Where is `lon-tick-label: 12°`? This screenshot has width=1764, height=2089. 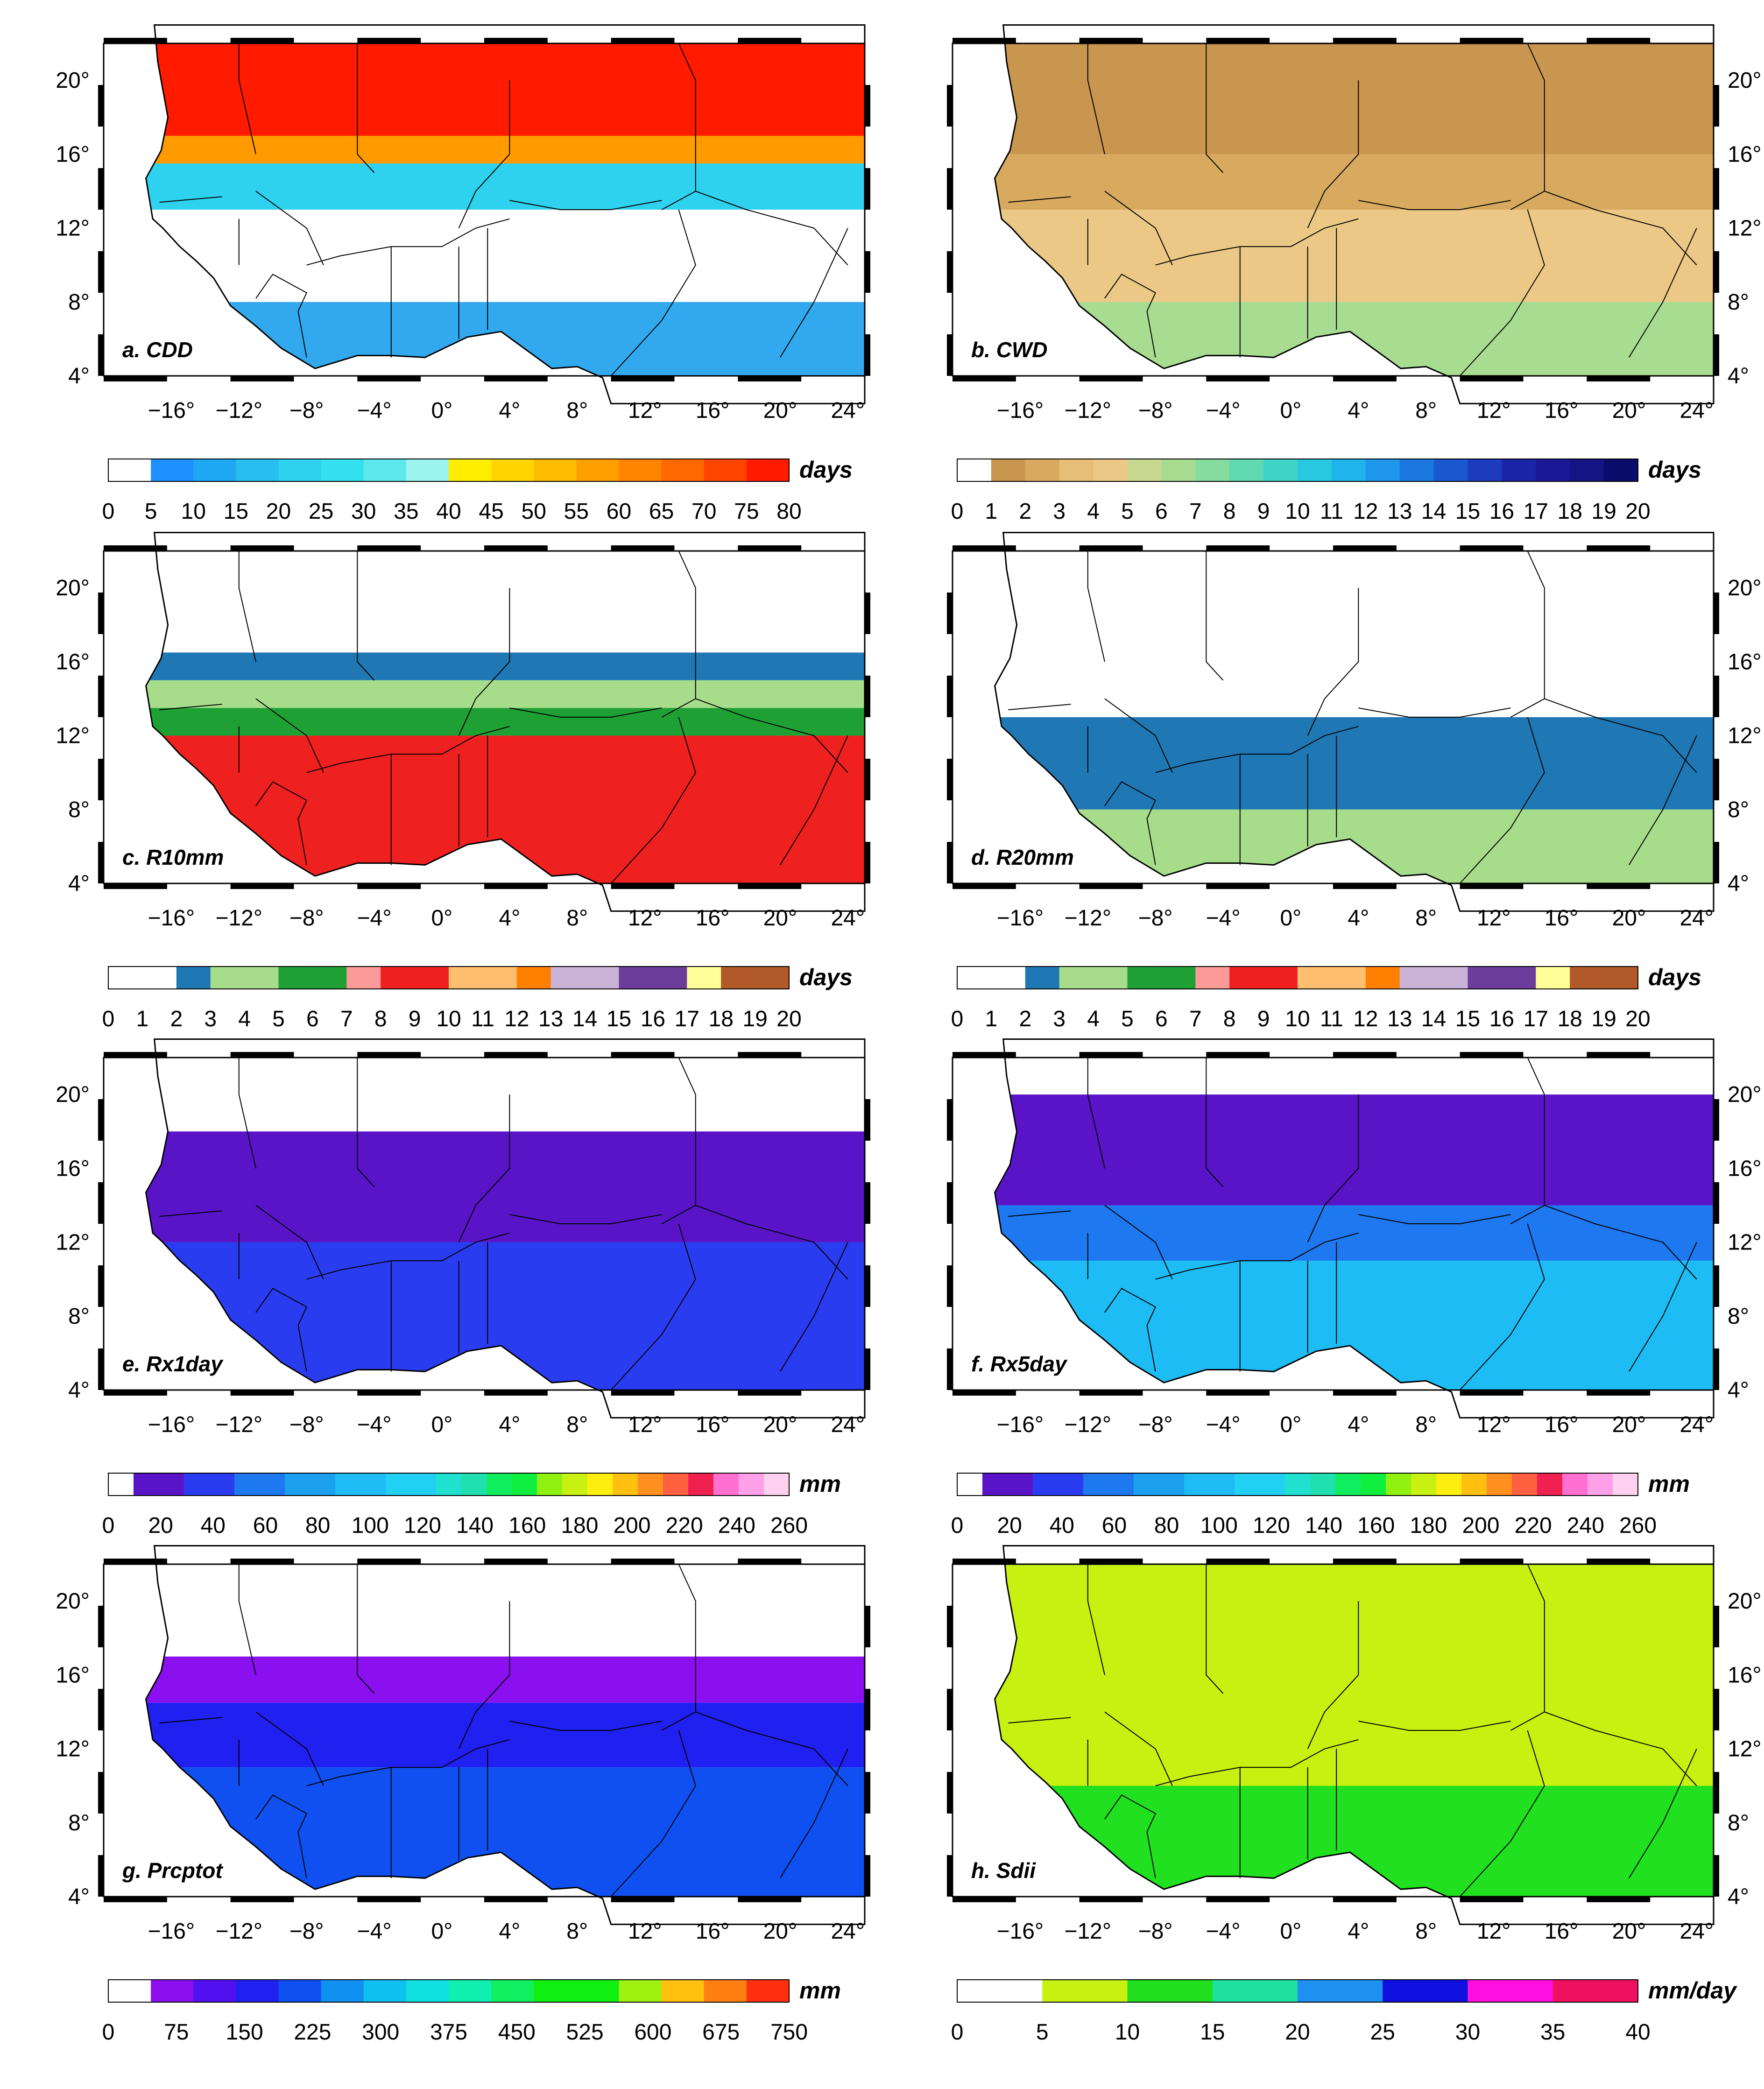
lon-tick-label: 12° is located at coordinates (645, 410).